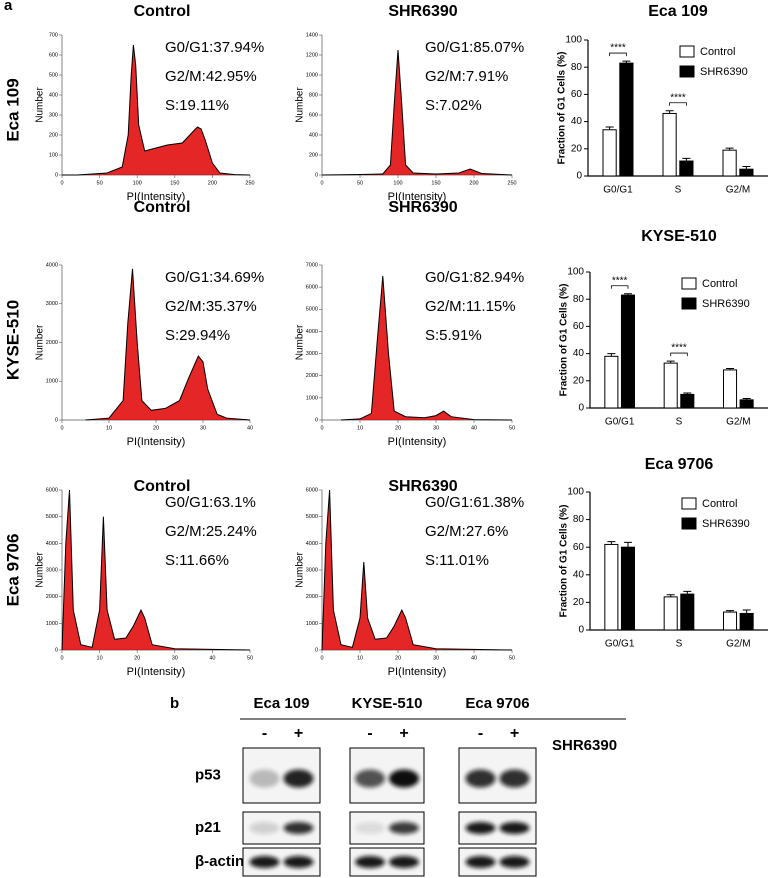  I want to click on annotation: G0/G1:82.94%, so click(474, 277).